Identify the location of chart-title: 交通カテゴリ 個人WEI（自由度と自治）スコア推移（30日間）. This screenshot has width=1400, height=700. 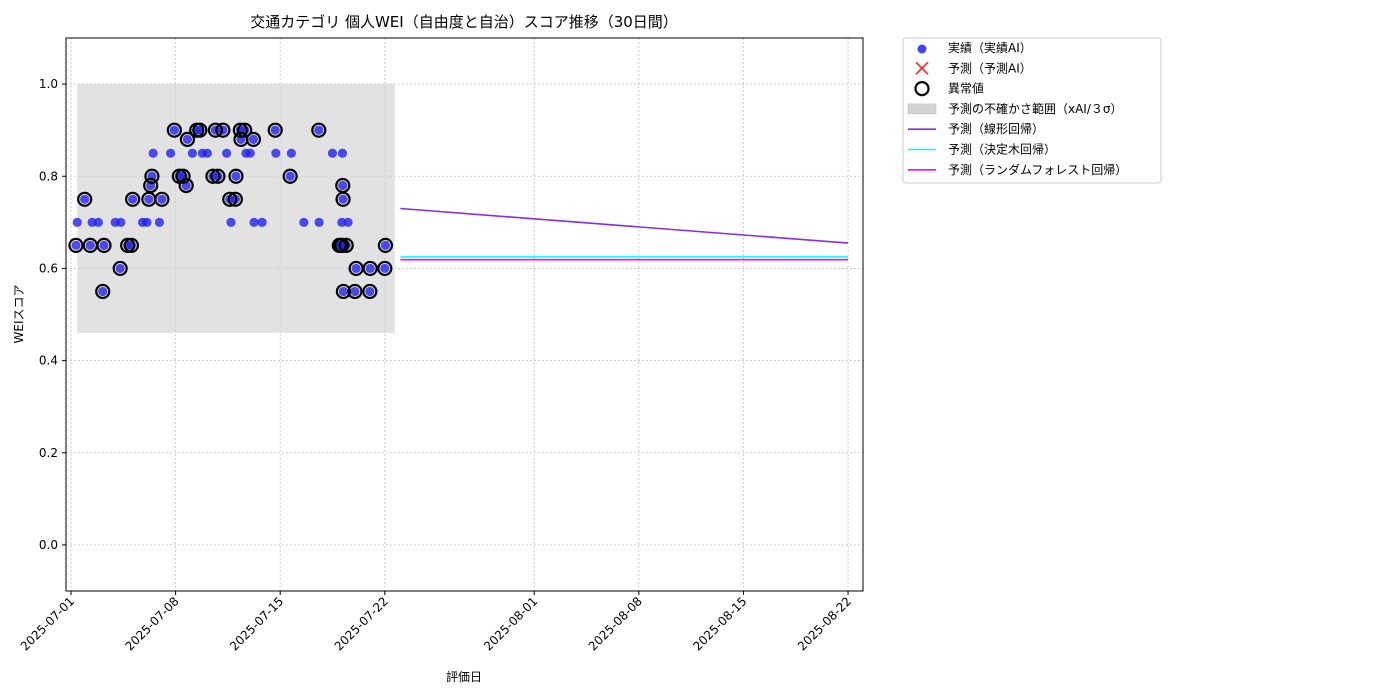
(464, 22).